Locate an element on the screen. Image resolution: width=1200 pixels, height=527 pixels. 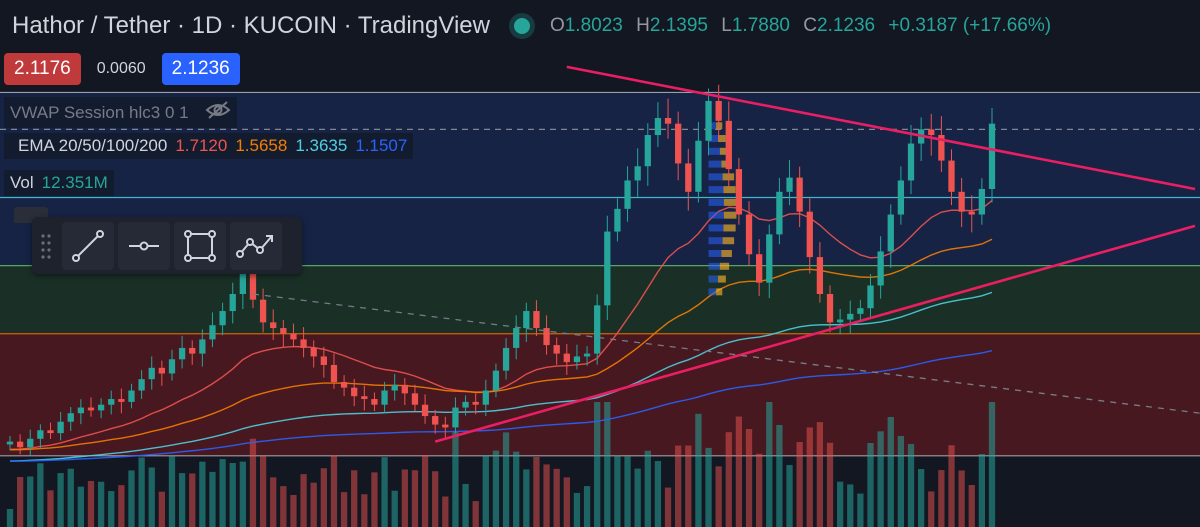
buy-button: 2.1236 is located at coordinates (200, 69).